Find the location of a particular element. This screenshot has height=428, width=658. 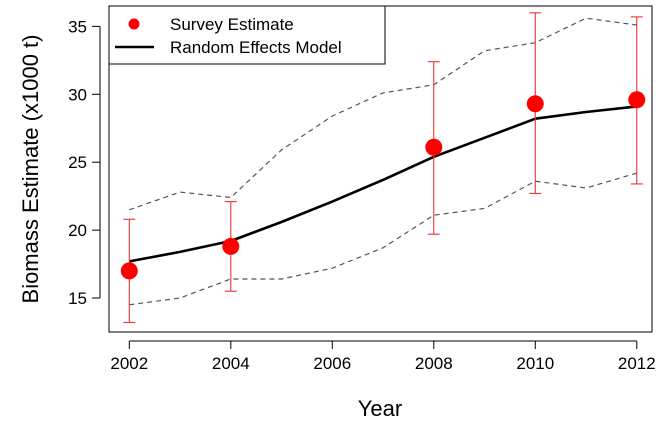

x-tick-label: 2002 is located at coordinates (129, 363).